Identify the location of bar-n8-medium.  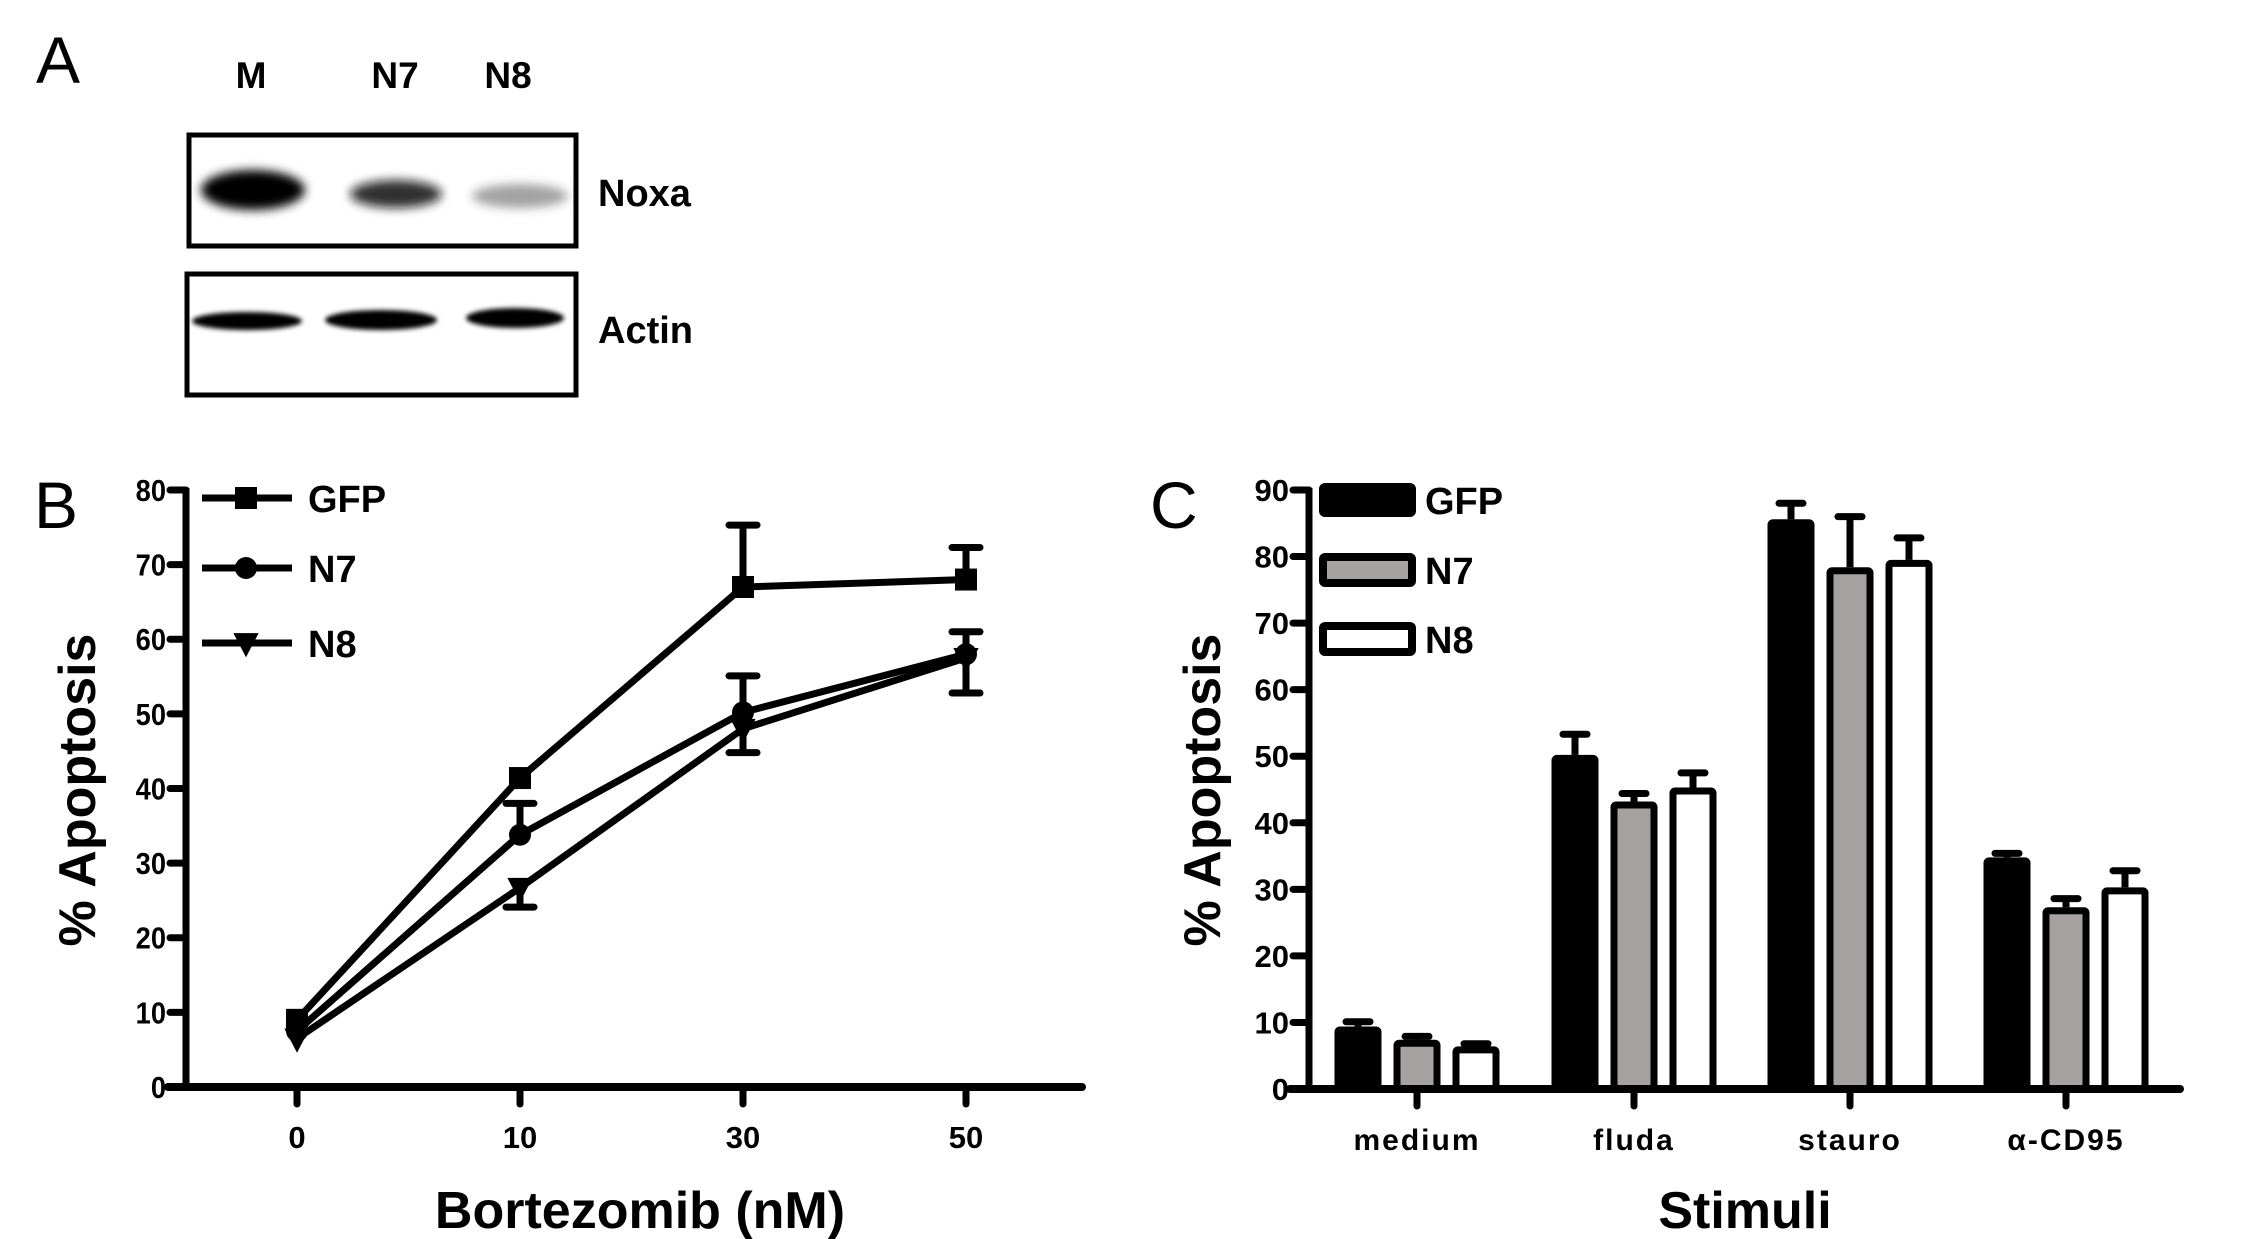
(1476, 1069).